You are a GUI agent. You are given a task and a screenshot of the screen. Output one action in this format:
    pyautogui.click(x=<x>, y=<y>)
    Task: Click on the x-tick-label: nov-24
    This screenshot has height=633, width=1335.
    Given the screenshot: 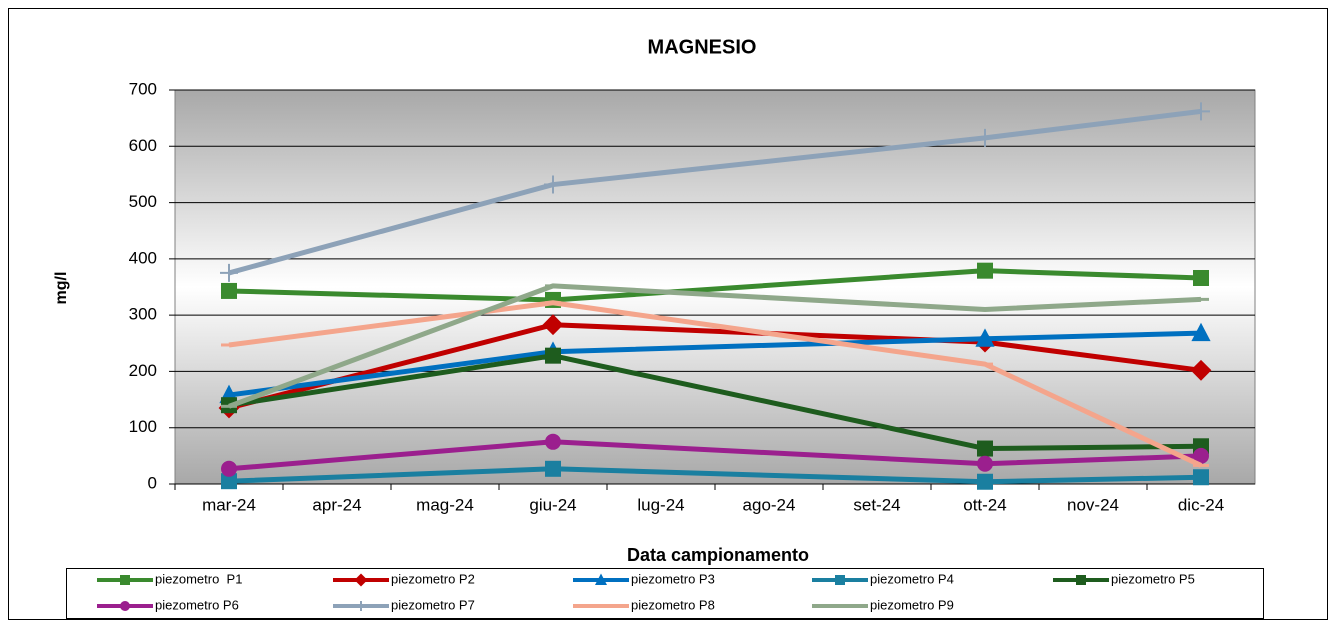 What is the action you would take?
    pyautogui.click(x=1093, y=504)
    